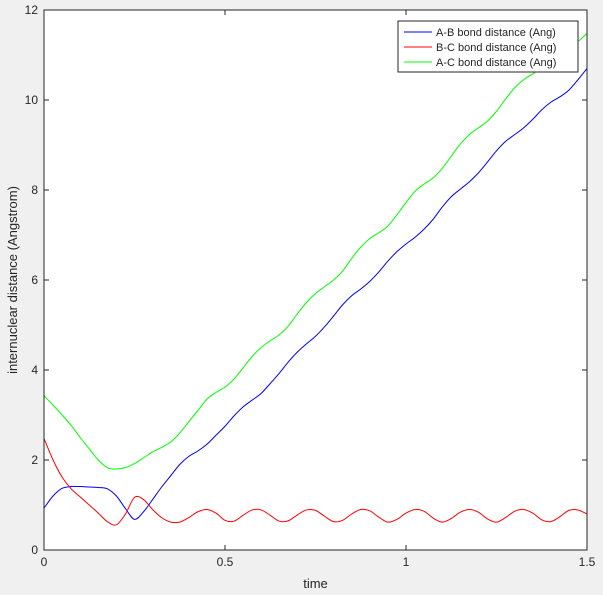 Image resolution: width=603 pixels, height=595 pixels. Describe the element at coordinates (496, 33) in the screenshot. I see `legend-label-a-b: A-B bond distance (Ang)` at that location.